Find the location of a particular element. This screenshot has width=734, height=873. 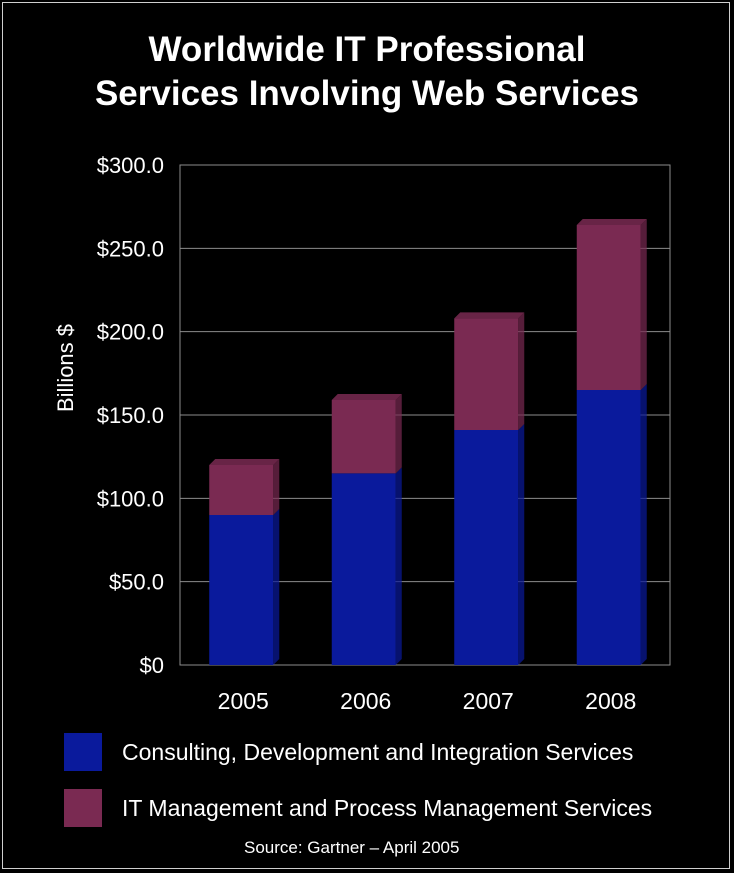

legend-swatch-it-management is located at coordinates (83, 808).